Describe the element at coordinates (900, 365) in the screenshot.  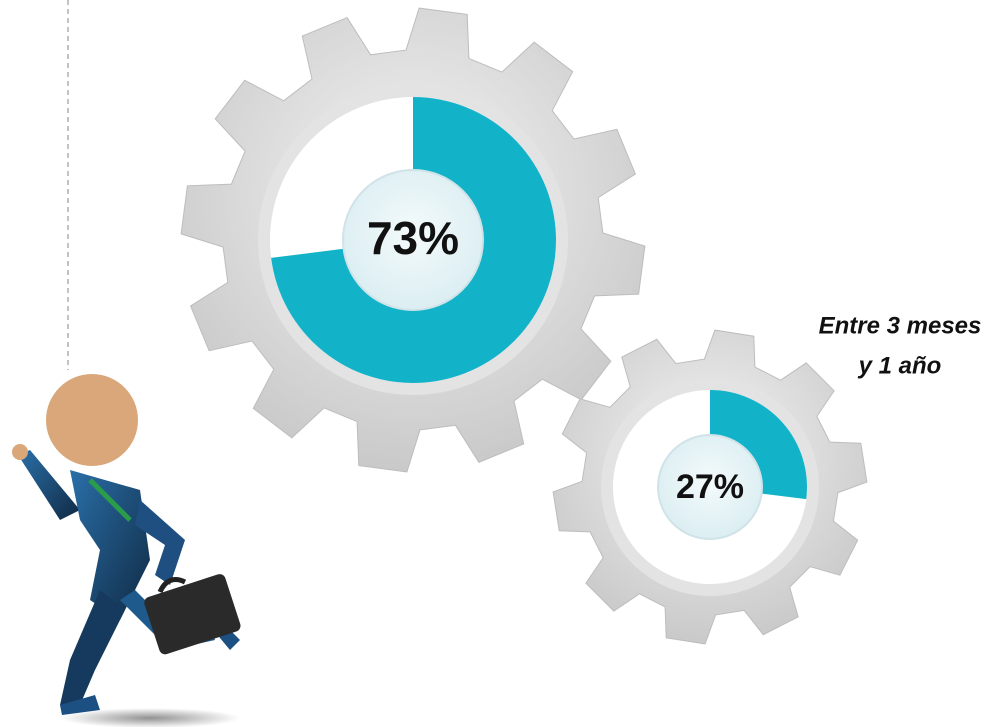
I see `annotation: y 1 año` at that location.